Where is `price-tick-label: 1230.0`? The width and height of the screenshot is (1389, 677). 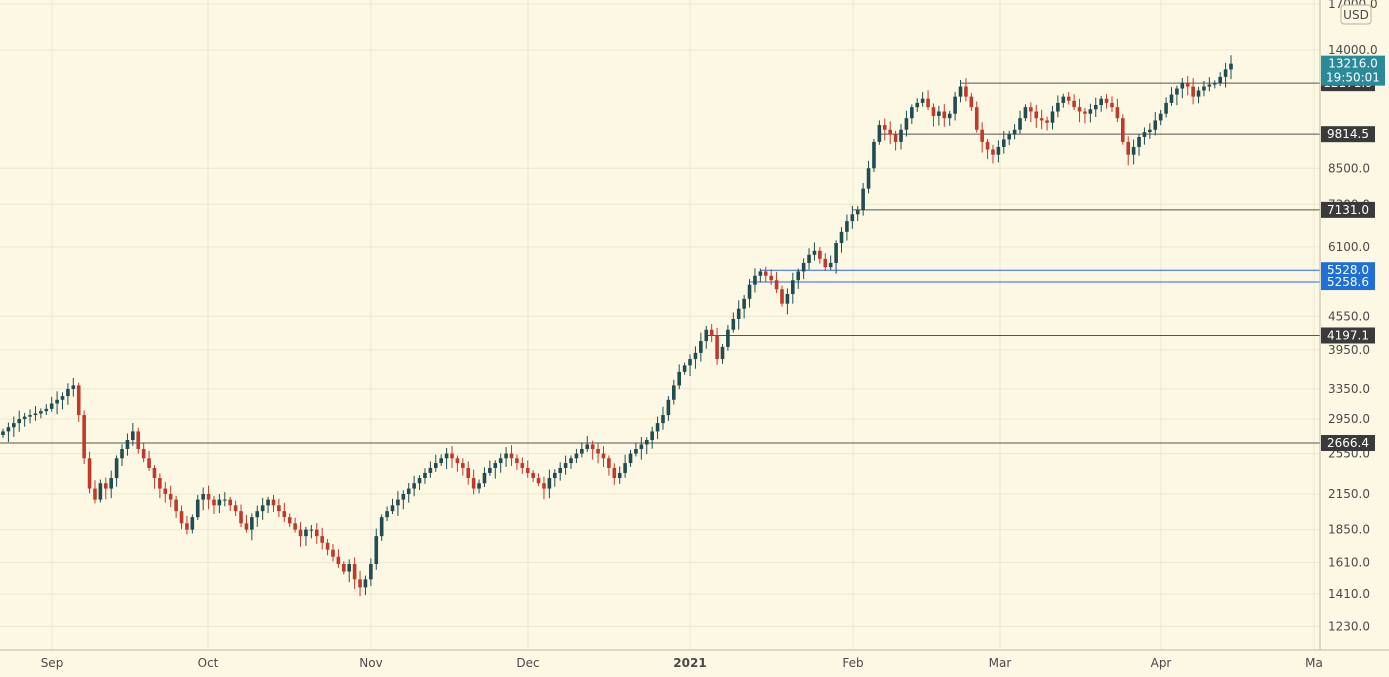
price-tick-label: 1230.0 is located at coordinates (1349, 626).